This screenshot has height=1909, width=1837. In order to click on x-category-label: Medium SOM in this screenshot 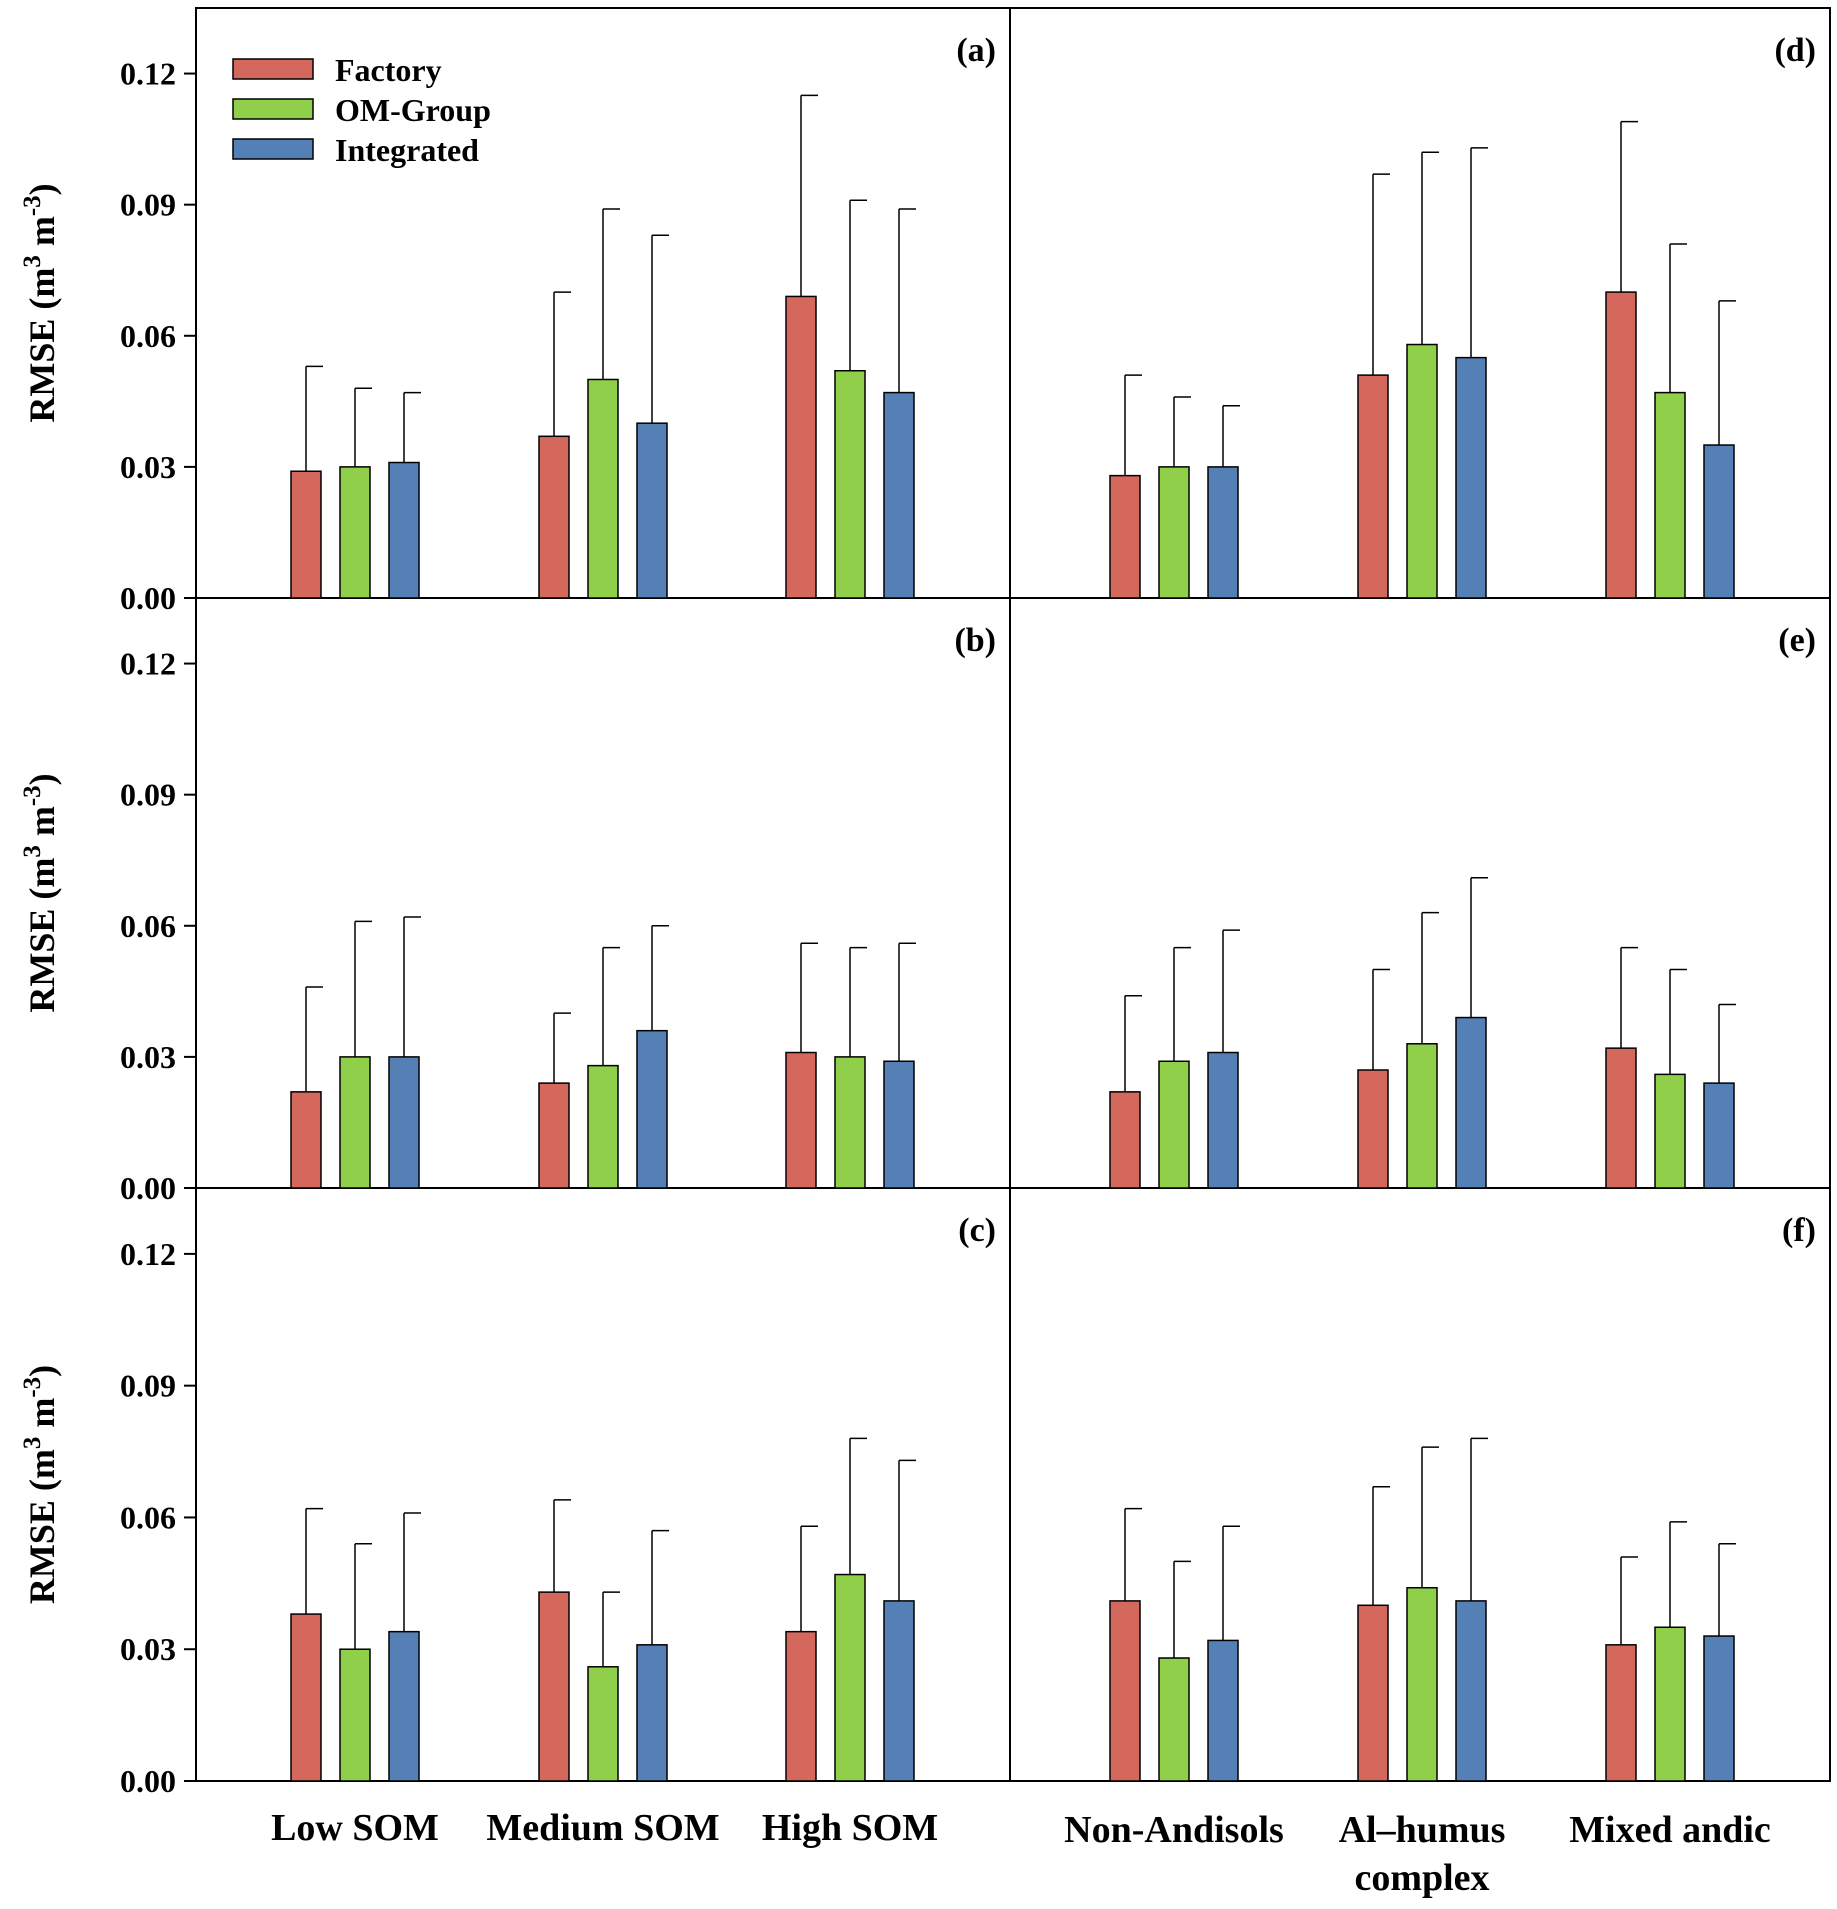, I will do `click(602, 1828)`.